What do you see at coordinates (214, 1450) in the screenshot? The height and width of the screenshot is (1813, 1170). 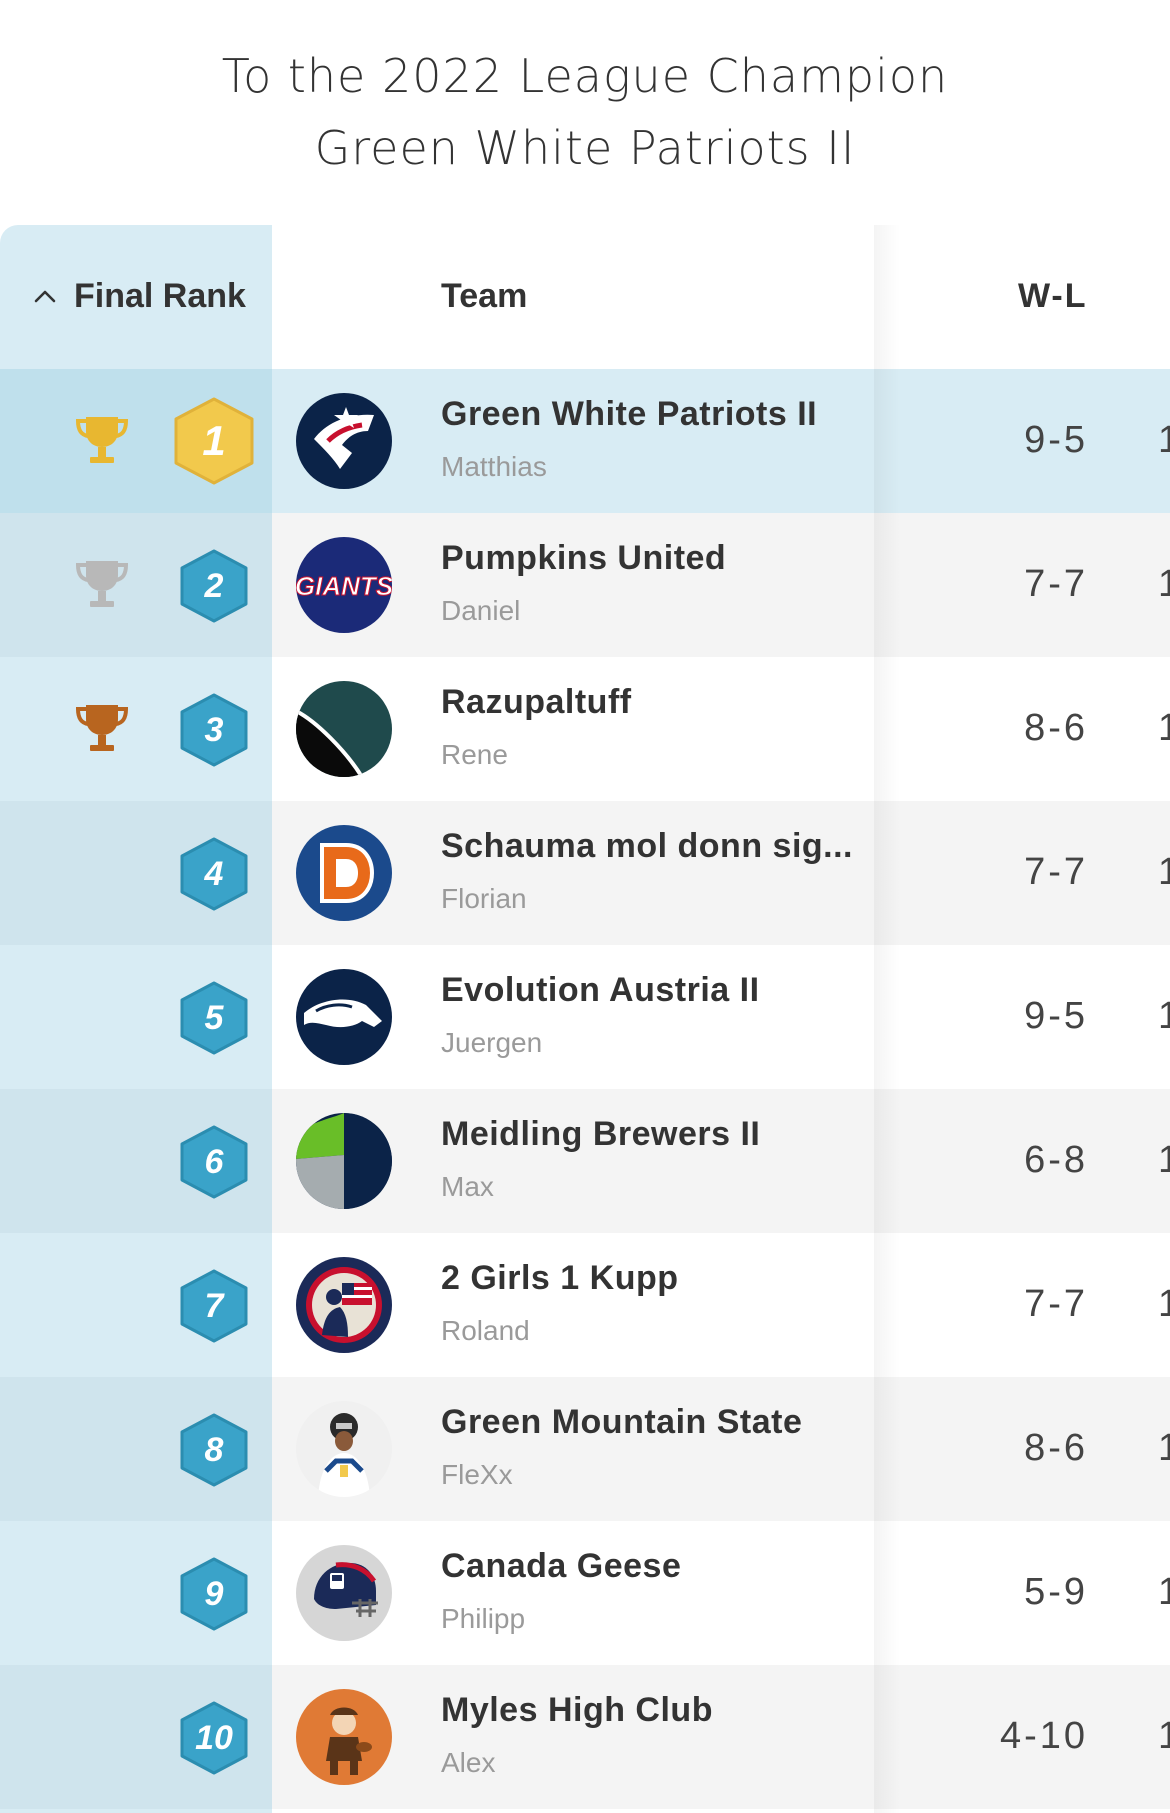 I see `rank-badge: 8` at bounding box center [214, 1450].